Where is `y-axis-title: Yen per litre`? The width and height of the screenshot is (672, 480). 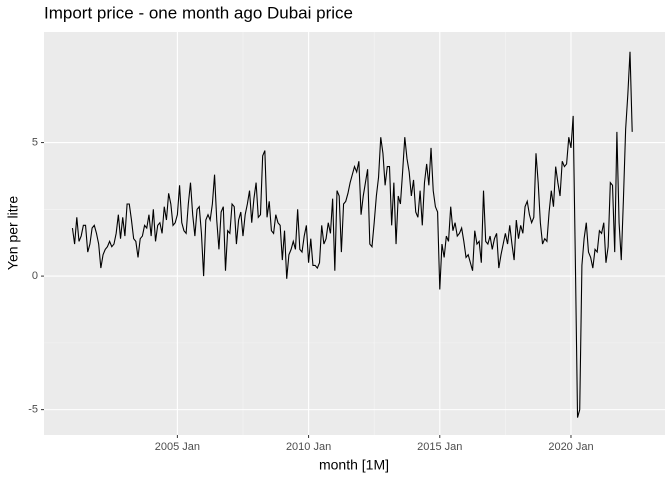
y-axis-title: Yen per litre is located at coordinates (13, 233).